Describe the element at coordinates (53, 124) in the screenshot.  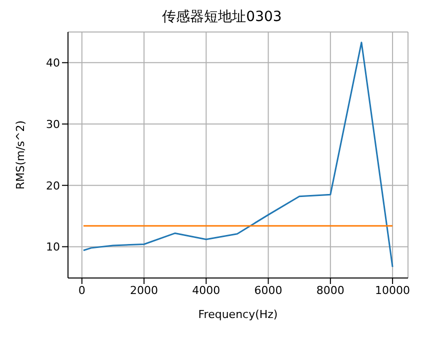
I see `y-tick-label: 30` at that location.